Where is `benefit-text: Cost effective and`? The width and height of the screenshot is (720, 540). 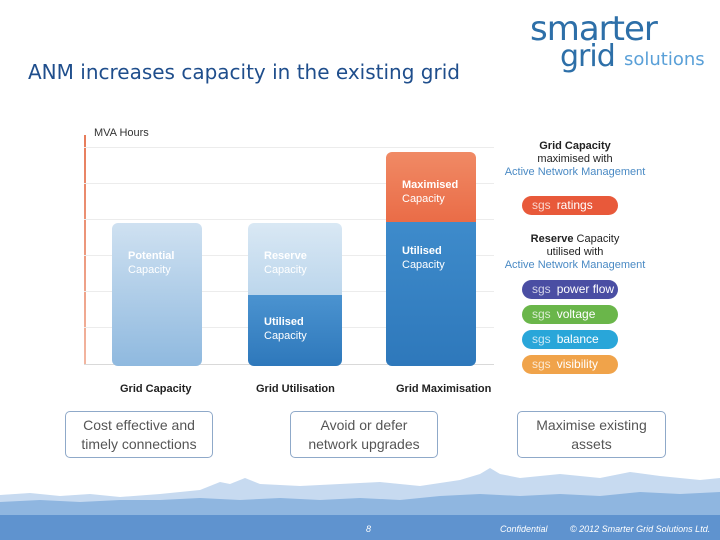
benefit-text: Cost effective and is located at coordinates (139, 425).